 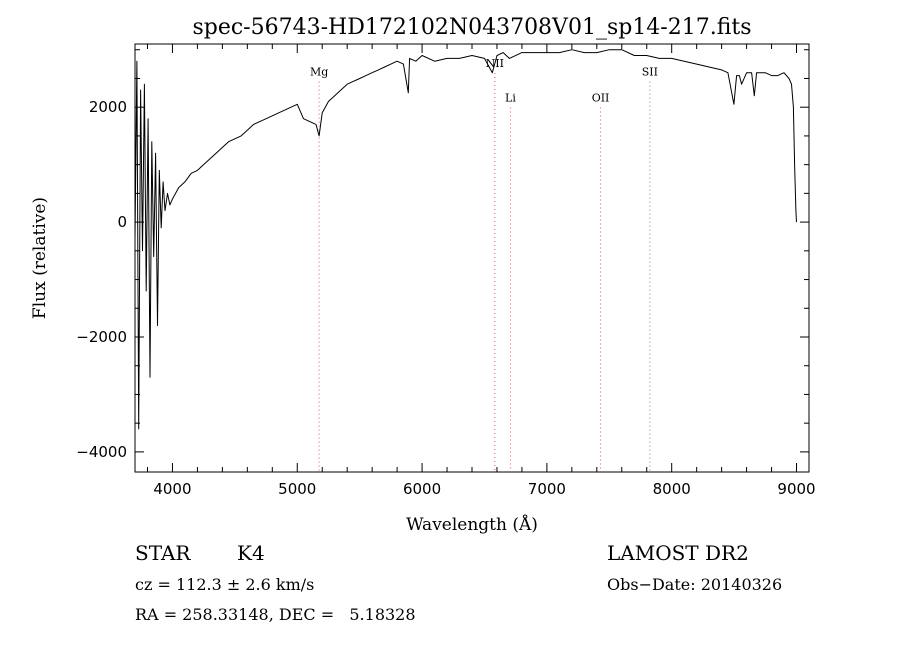 What do you see at coordinates (251, 553) in the screenshot?
I see `subclass-label: K4` at bounding box center [251, 553].